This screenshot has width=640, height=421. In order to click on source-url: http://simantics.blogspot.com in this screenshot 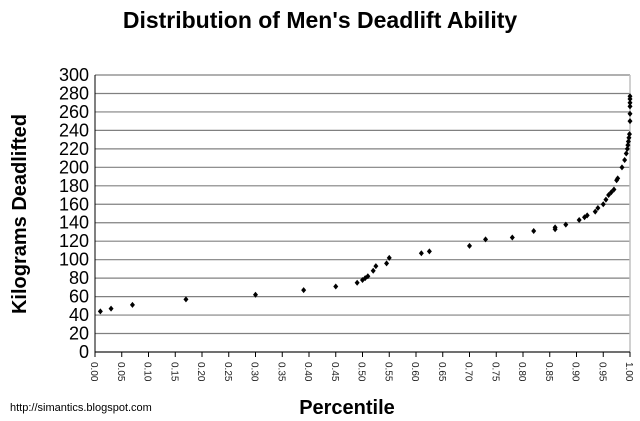, I will do `click(81, 408)`.